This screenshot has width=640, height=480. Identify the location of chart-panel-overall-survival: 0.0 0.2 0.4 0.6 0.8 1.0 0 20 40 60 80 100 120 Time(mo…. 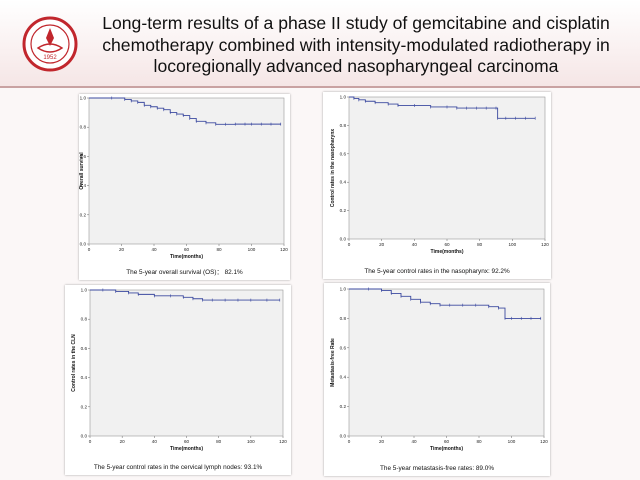
(184, 187).